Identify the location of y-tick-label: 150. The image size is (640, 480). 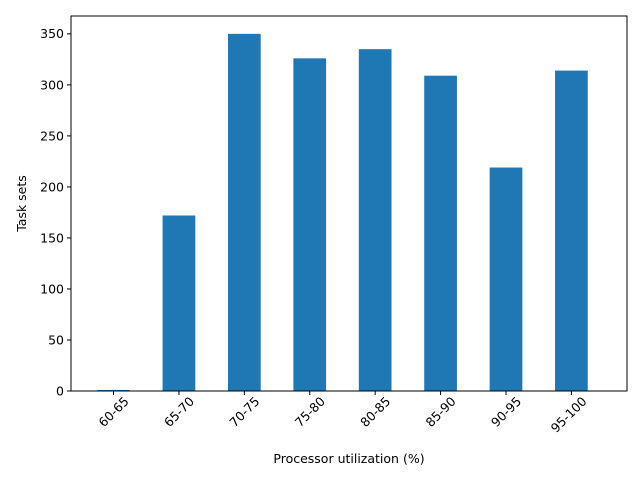
(52, 237).